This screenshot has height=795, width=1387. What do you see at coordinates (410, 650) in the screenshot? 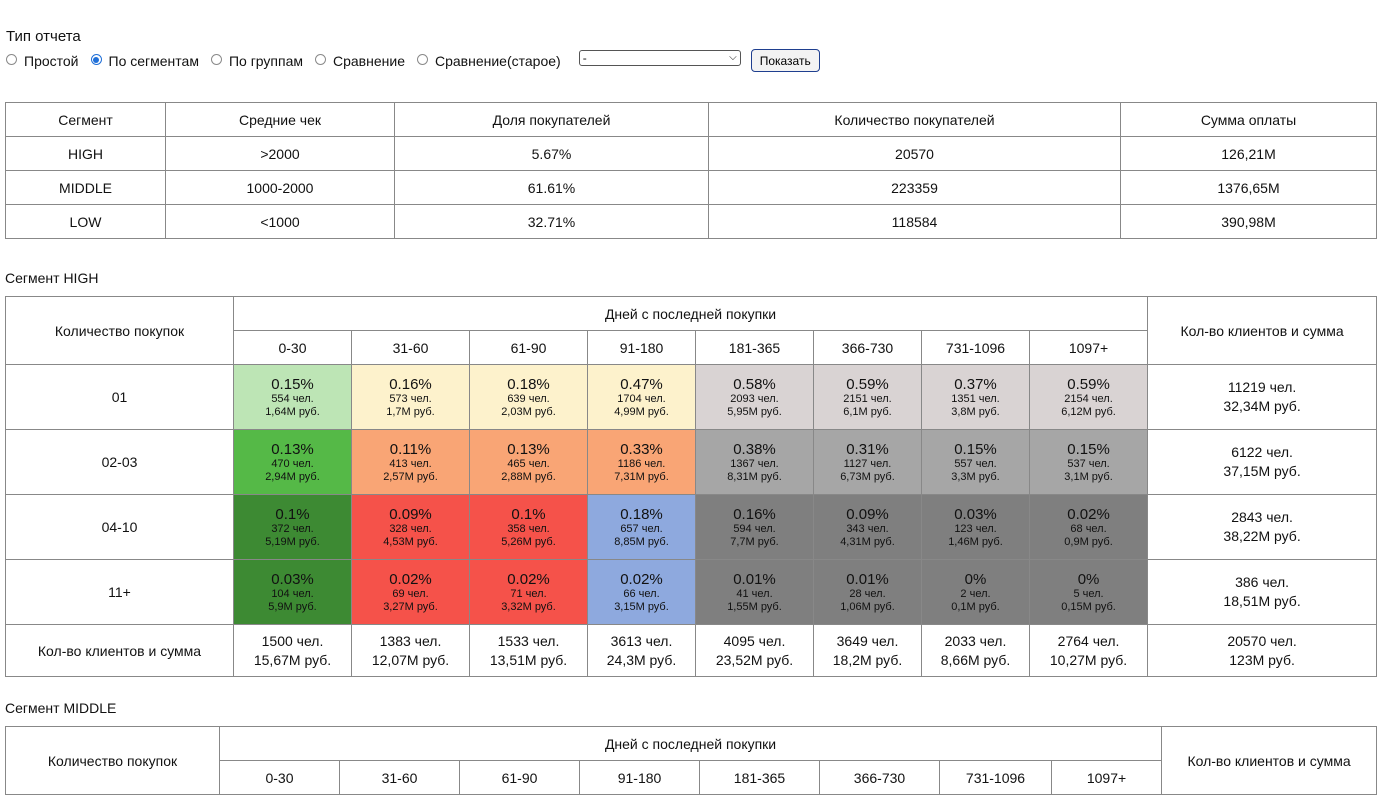
I see `column-total-cell: 1383 чел. 12,07M руб.` at bounding box center [410, 650].